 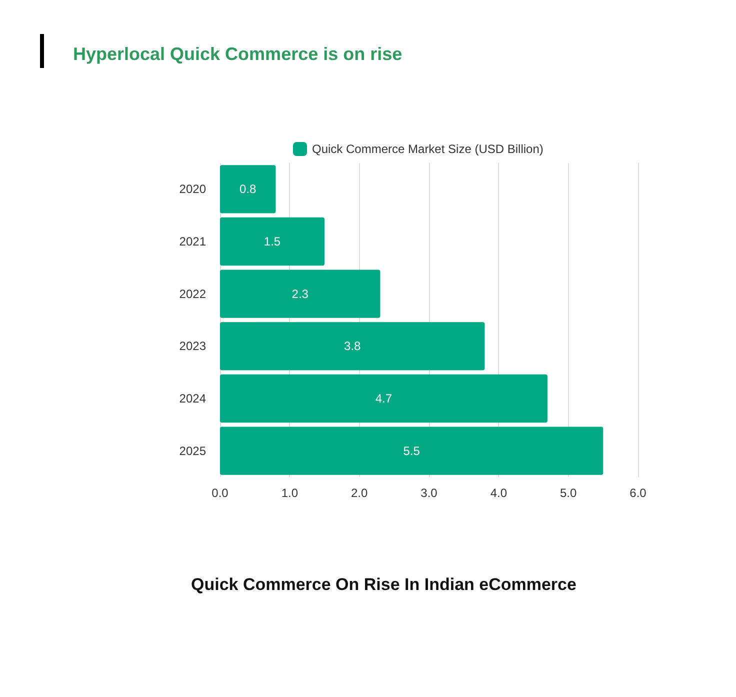 I want to click on y-tick-label: 2020, so click(x=192, y=189).